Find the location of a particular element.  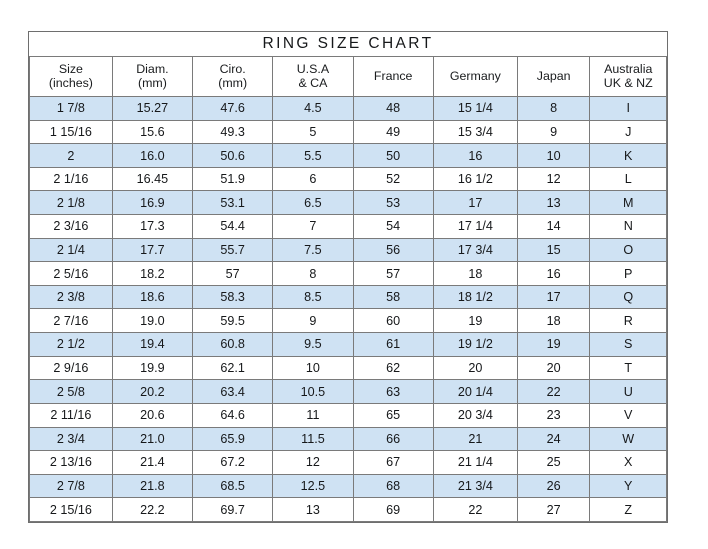

column-header-line2: UK & NZ is located at coordinates (628, 82).